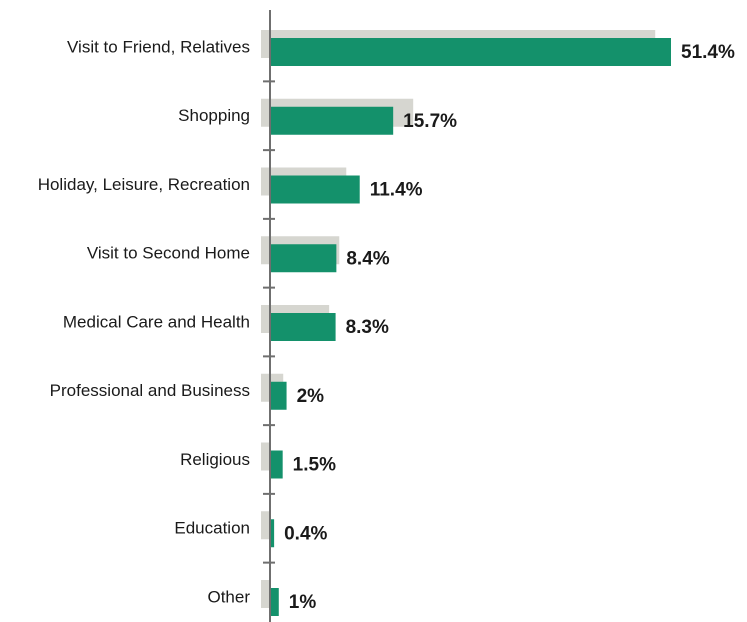 The height and width of the screenshot is (622, 747). I want to click on y-axis-ticks, so click(269, 322).